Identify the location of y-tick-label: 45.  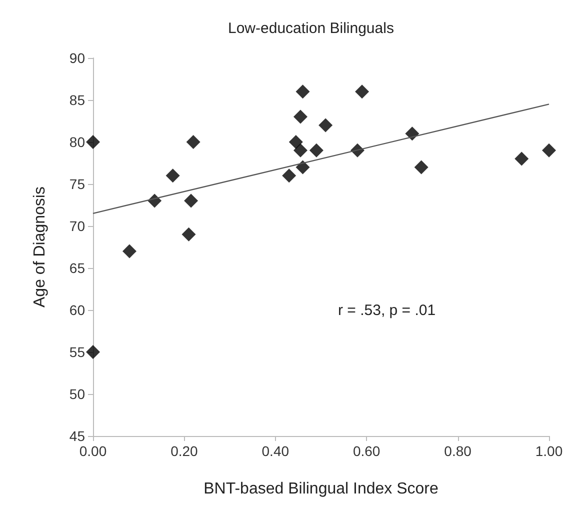
(77, 436).